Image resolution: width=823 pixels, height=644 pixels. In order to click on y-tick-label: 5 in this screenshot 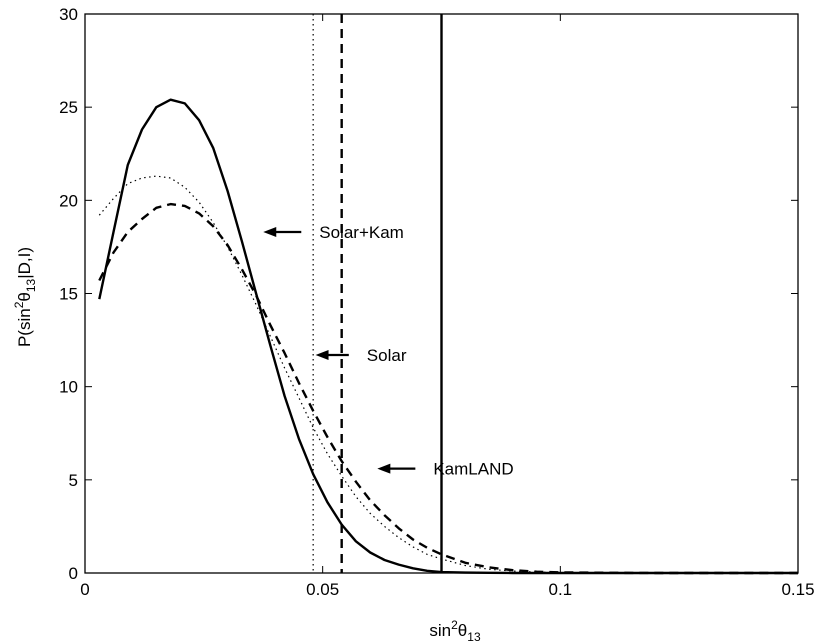, I will do `click(73, 480)`.